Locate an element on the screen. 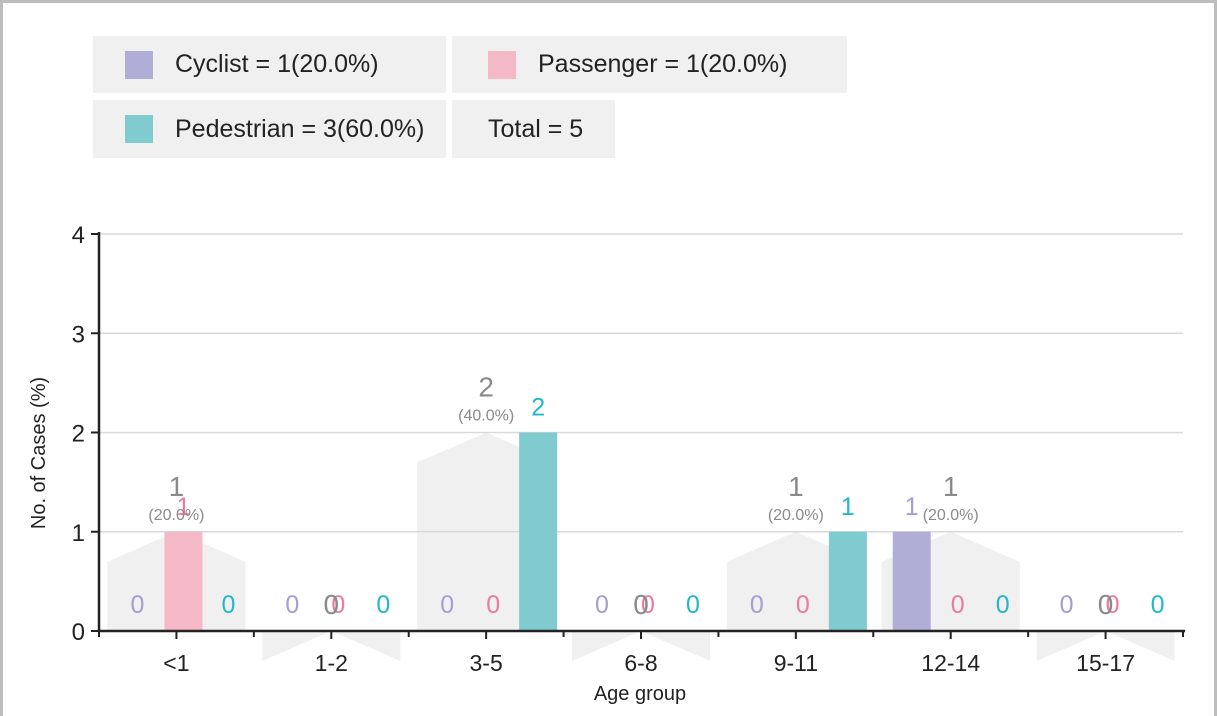  y-tick-label: 2 is located at coordinates (78, 434).